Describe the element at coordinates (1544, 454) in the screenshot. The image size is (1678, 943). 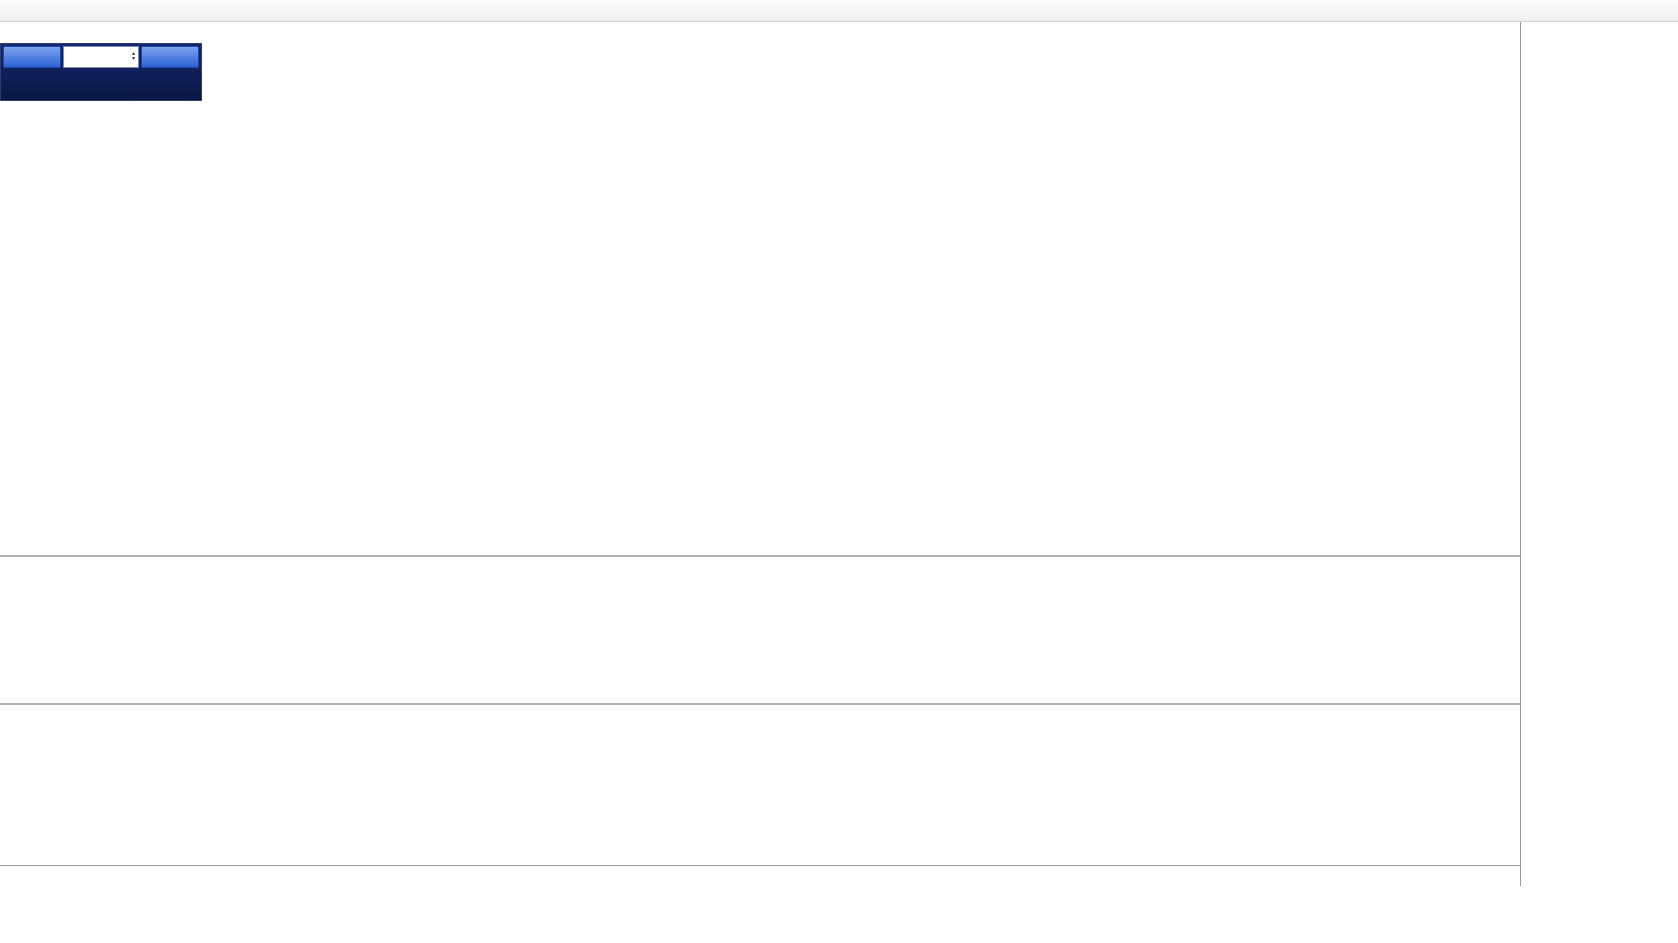
I see `price-axis` at that location.